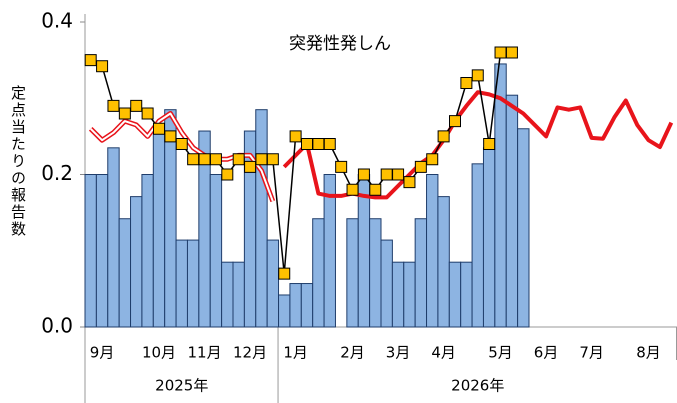  I want to click on x-tick-label: 9月, so click(102, 353).